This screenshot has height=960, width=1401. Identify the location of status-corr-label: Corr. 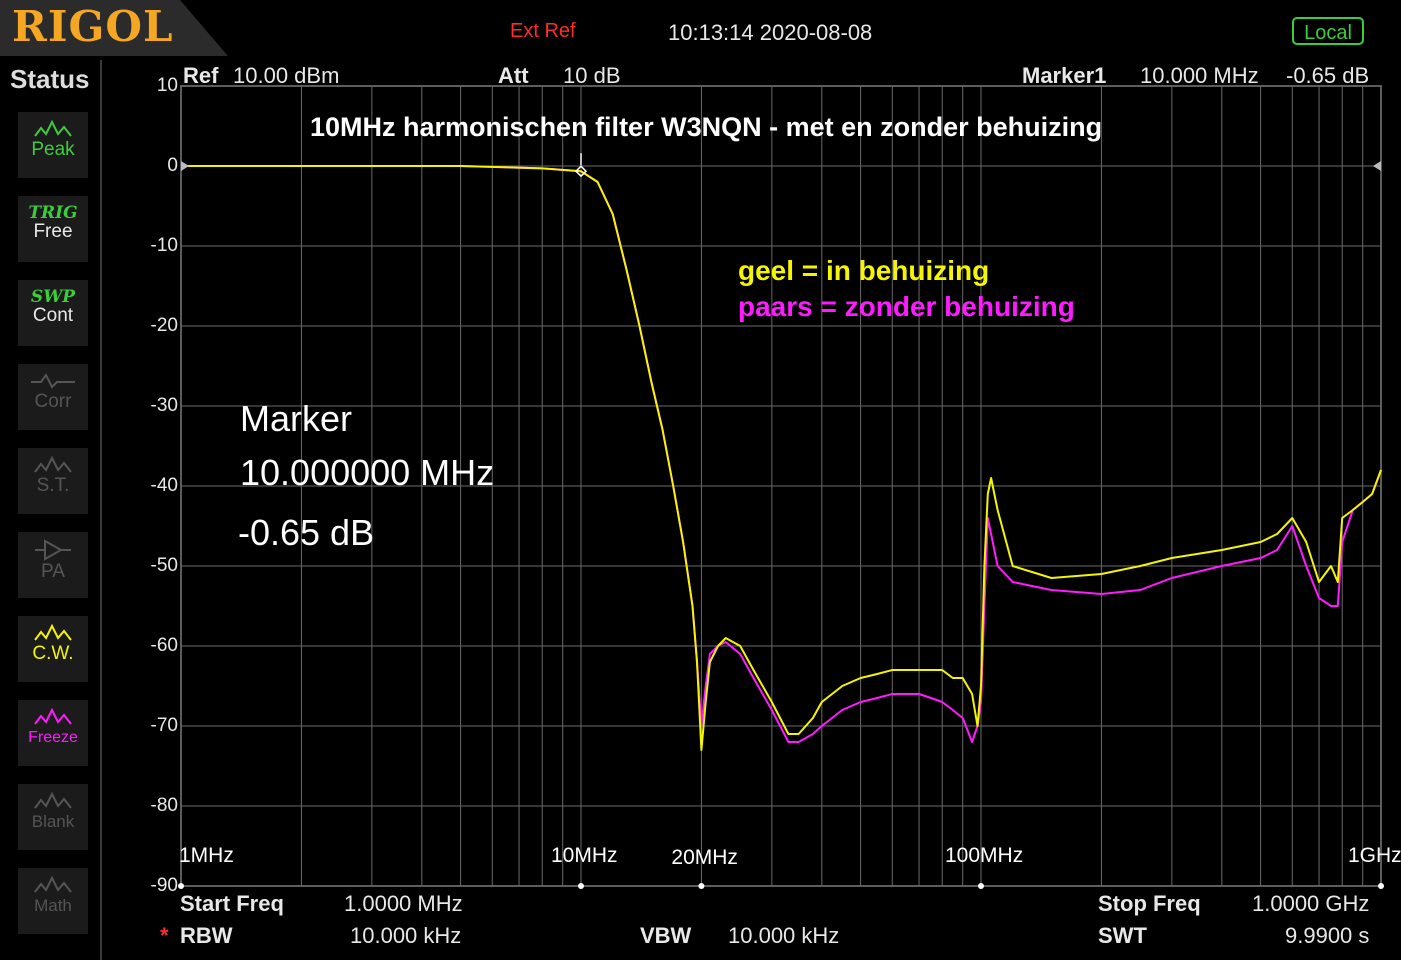
(53, 401).